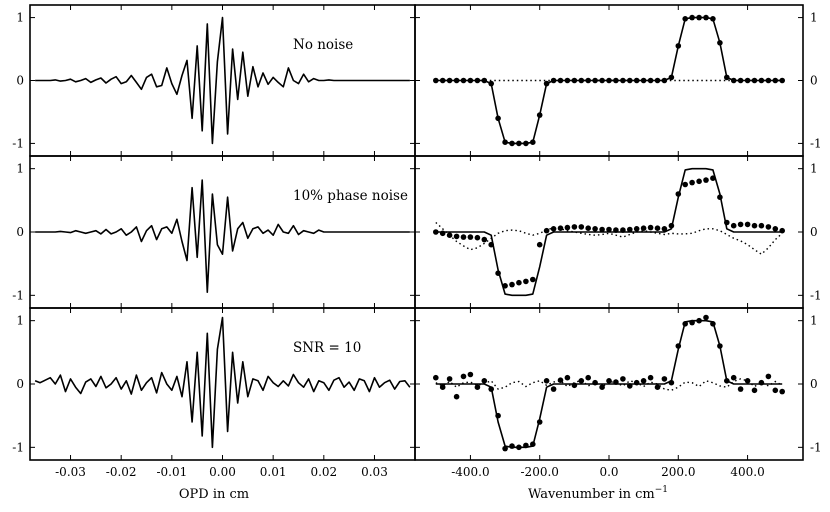 The image size is (830, 512). I want to click on x-tick-label-left: 0.00, so click(222, 472).